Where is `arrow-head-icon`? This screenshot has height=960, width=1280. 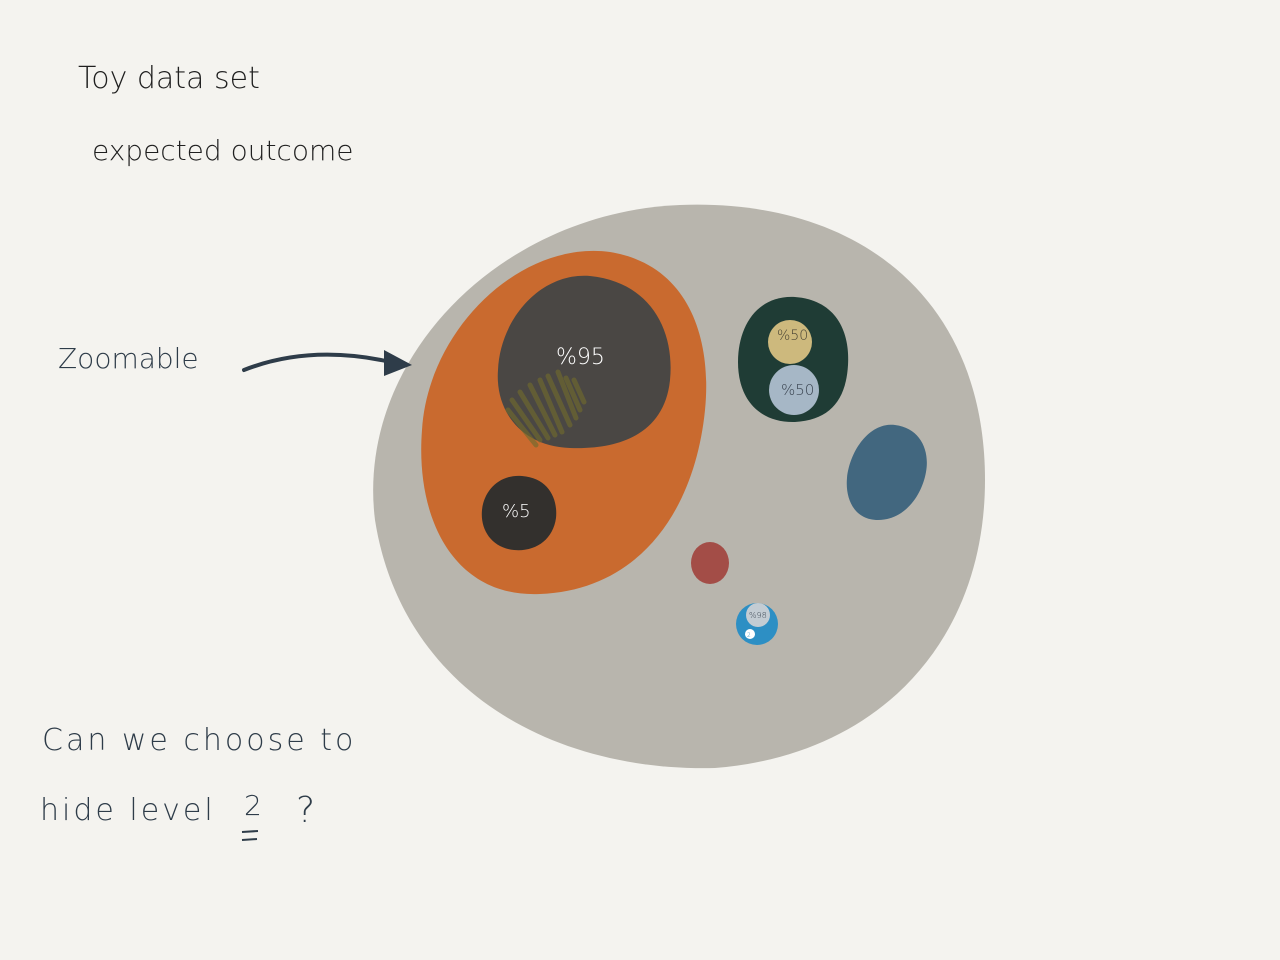
arrow-head-icon is located at coordinates (398, 363).